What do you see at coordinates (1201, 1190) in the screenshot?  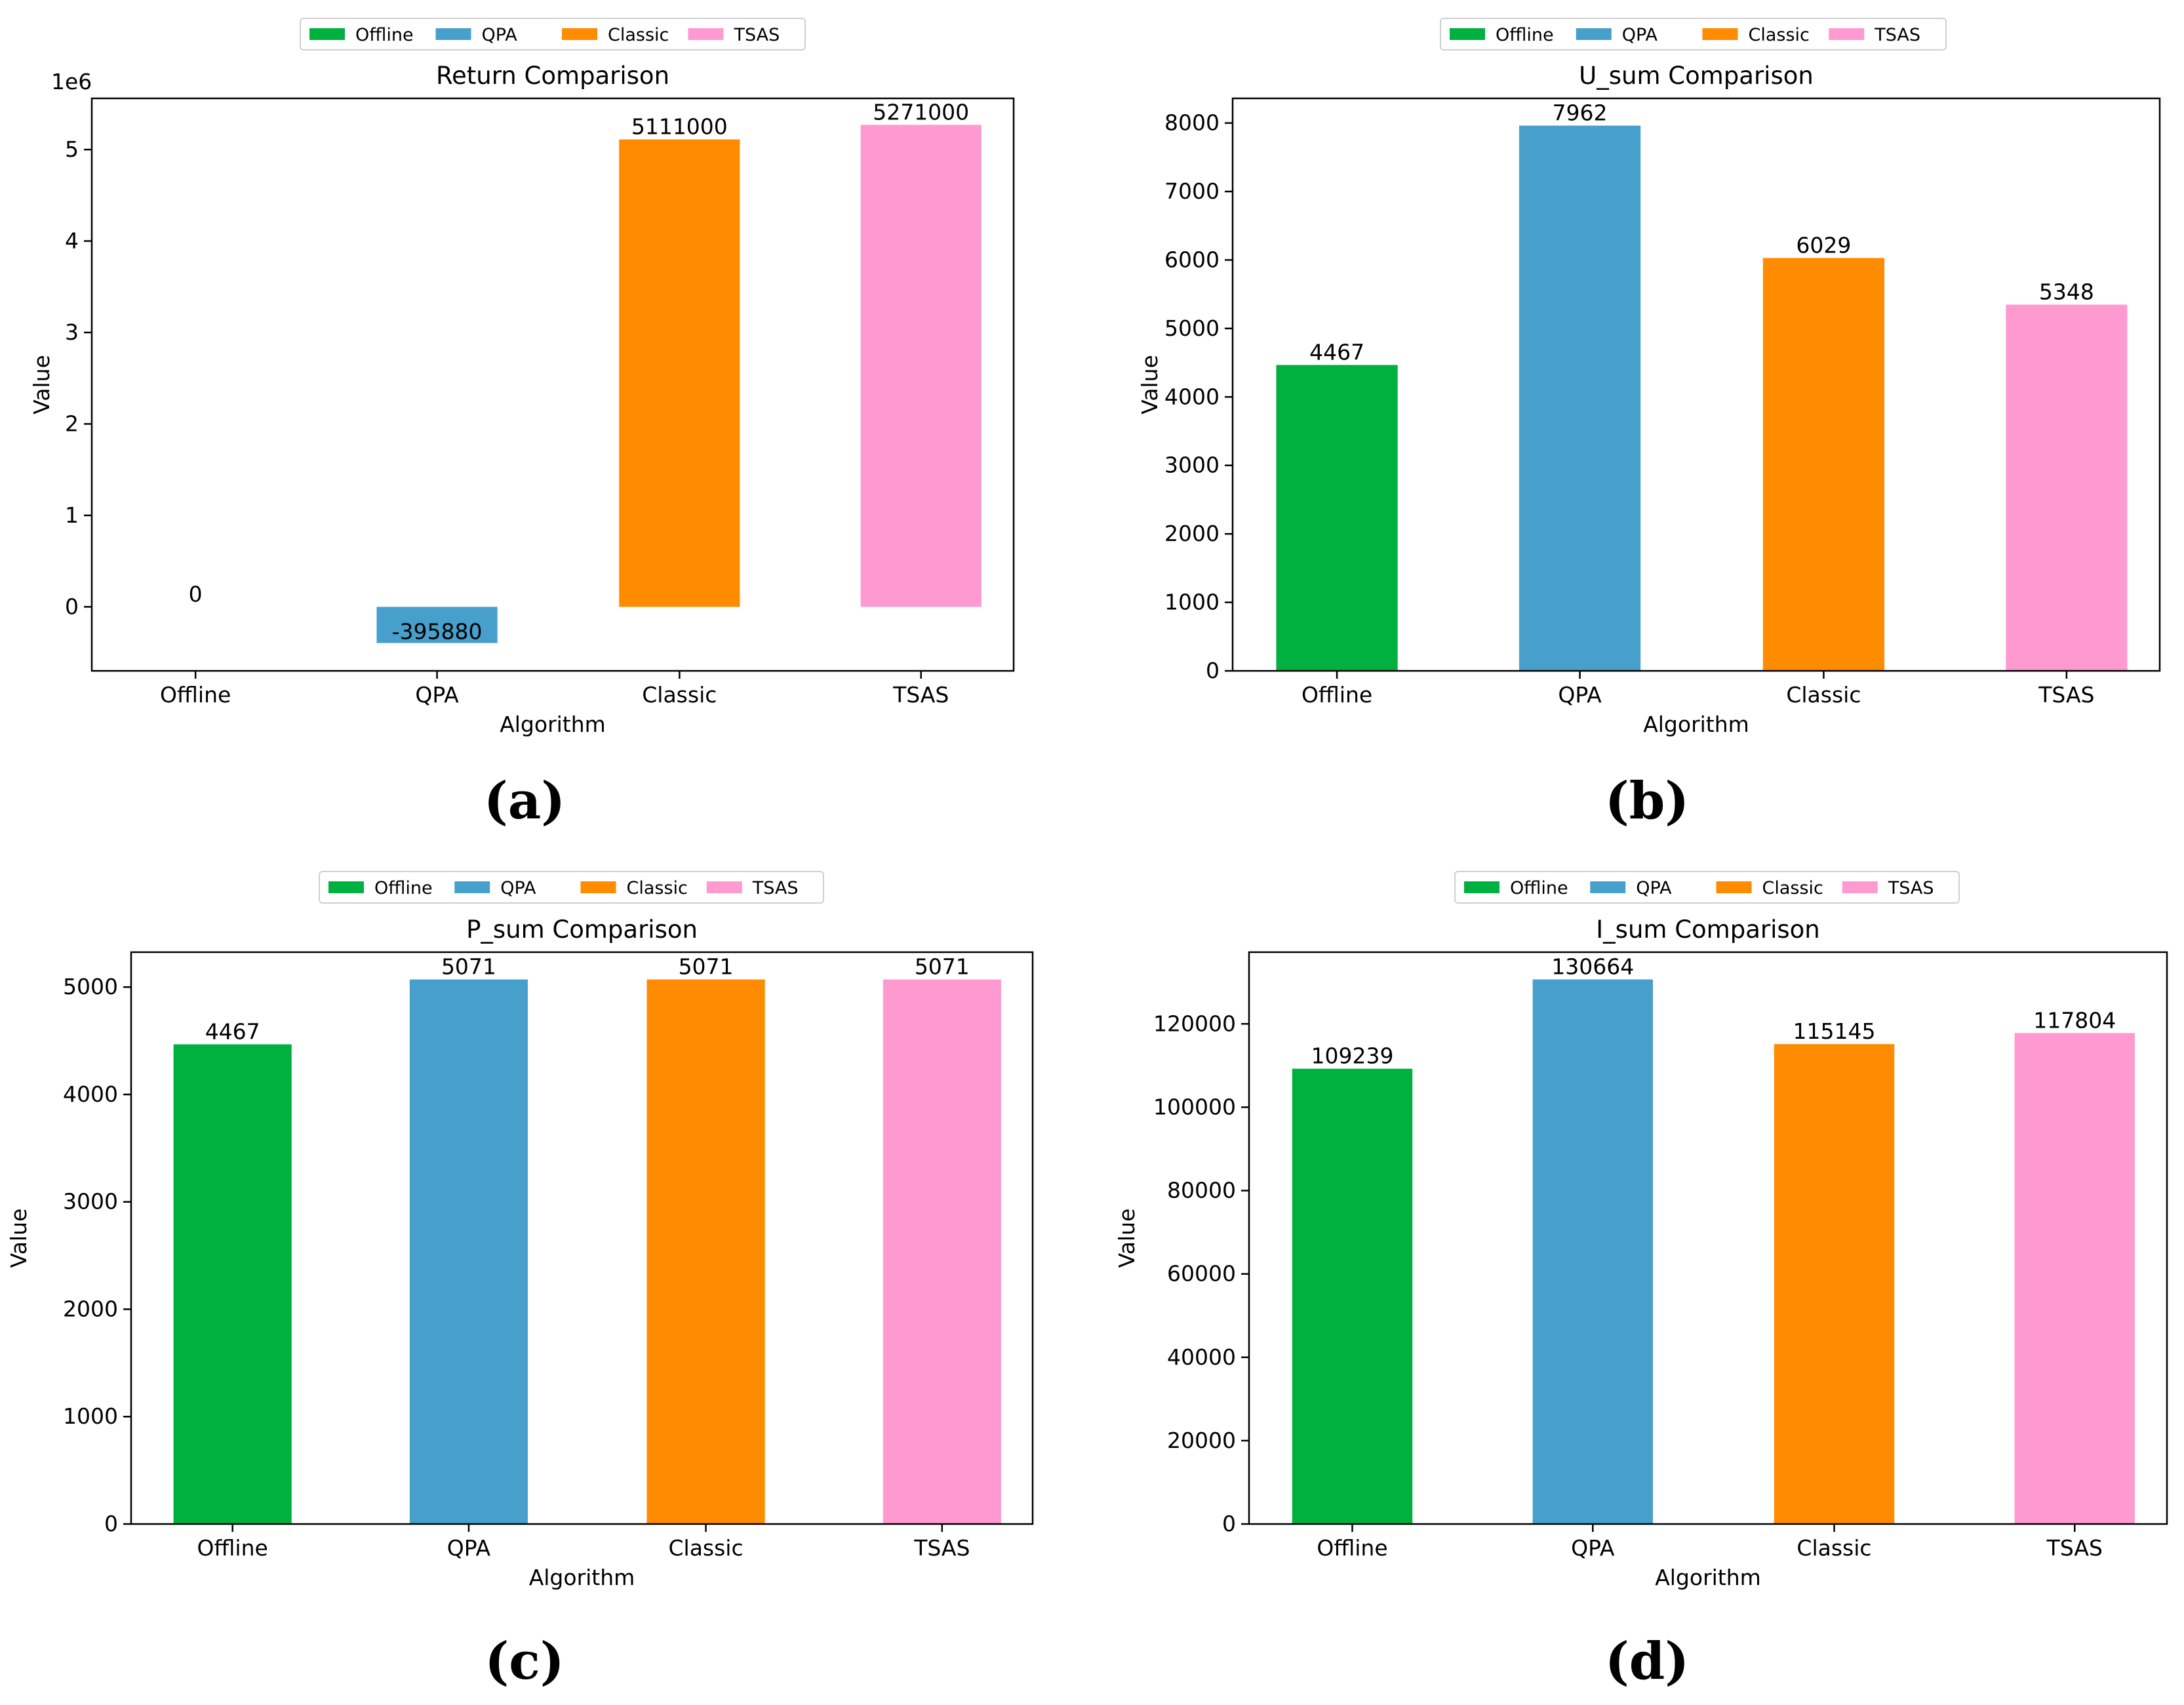 I see `y-tick-label: 80000` at bounding box center [1201, 1190].